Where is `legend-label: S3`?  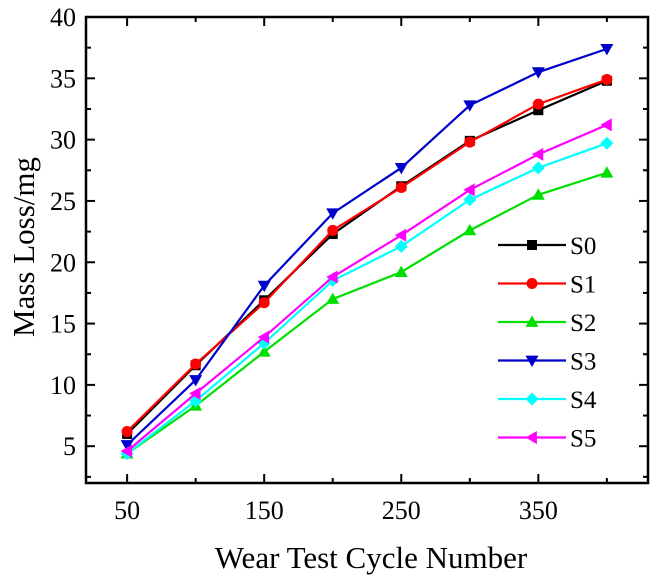
legend-label: S3 is located at coordinates (583, 362).